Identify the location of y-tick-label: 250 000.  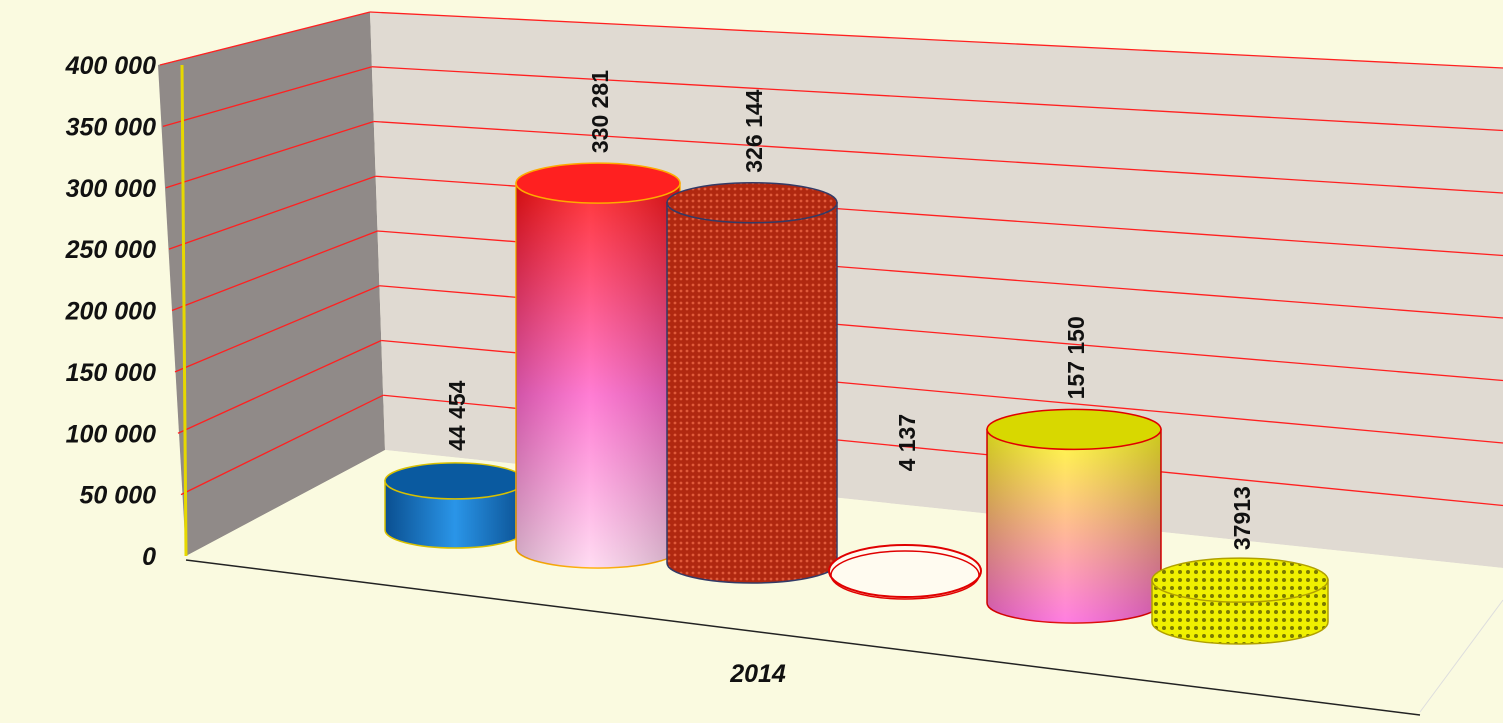
(110, 250).